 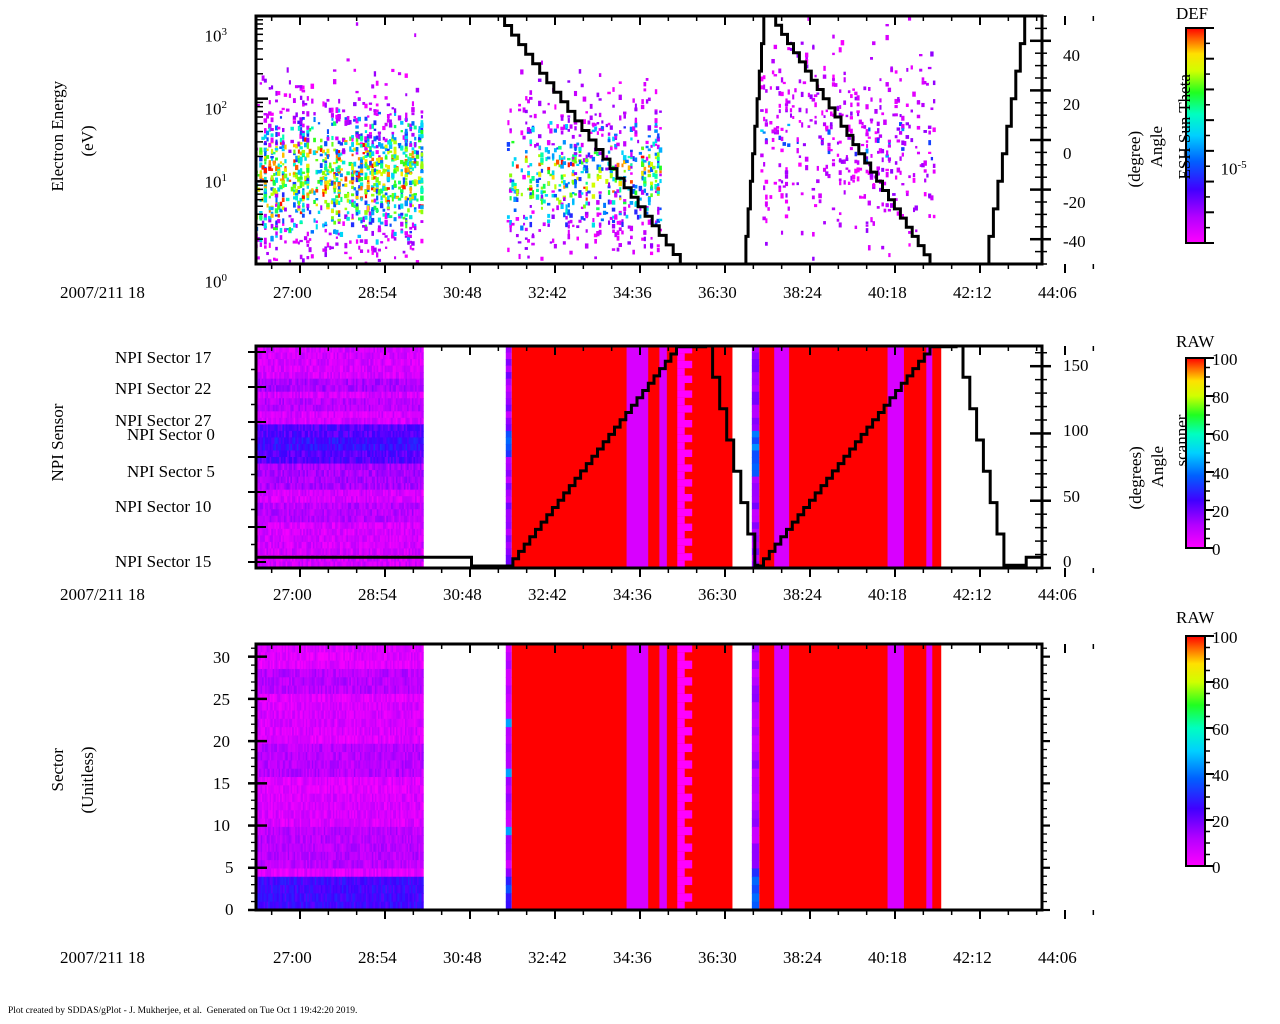 What do you see at coordinates (221, 699) in the screenshot?
I see `panel3-ytick-25: 25` at bounding box center [221, 699].